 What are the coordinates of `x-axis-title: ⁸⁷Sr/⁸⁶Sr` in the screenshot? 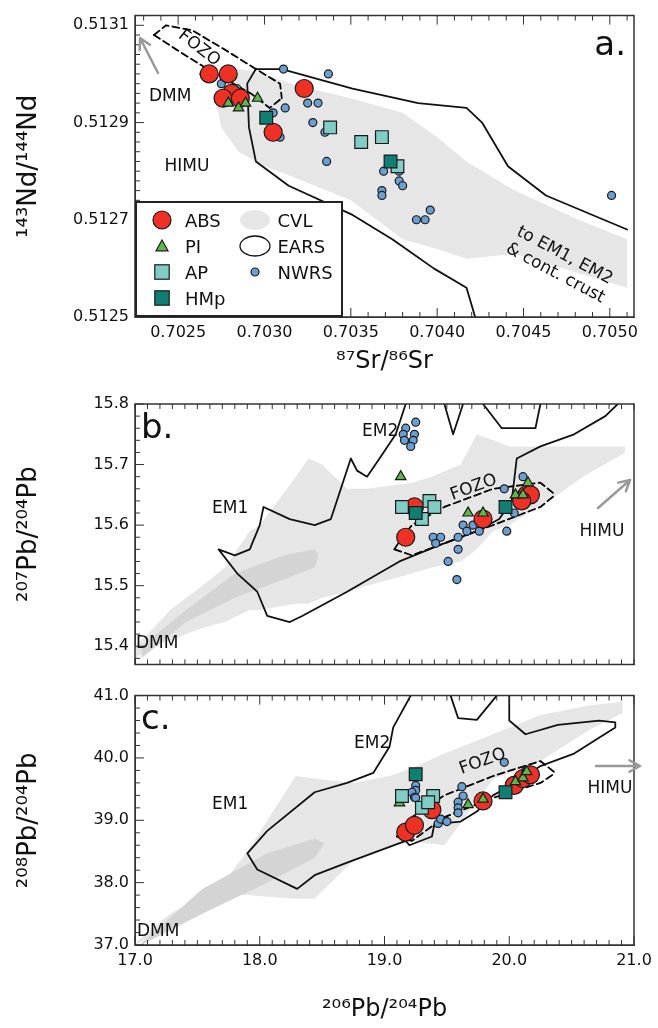 It's located at (385, 359).